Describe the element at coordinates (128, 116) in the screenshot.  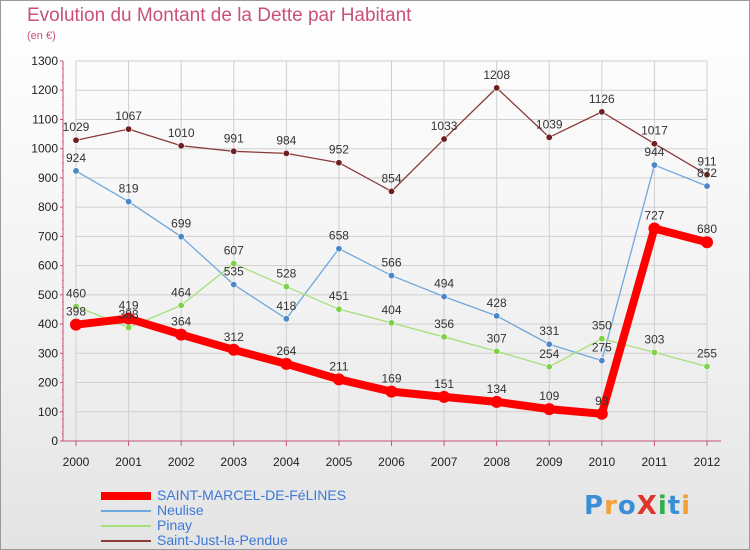
I see `data-label: 1067` at that location.